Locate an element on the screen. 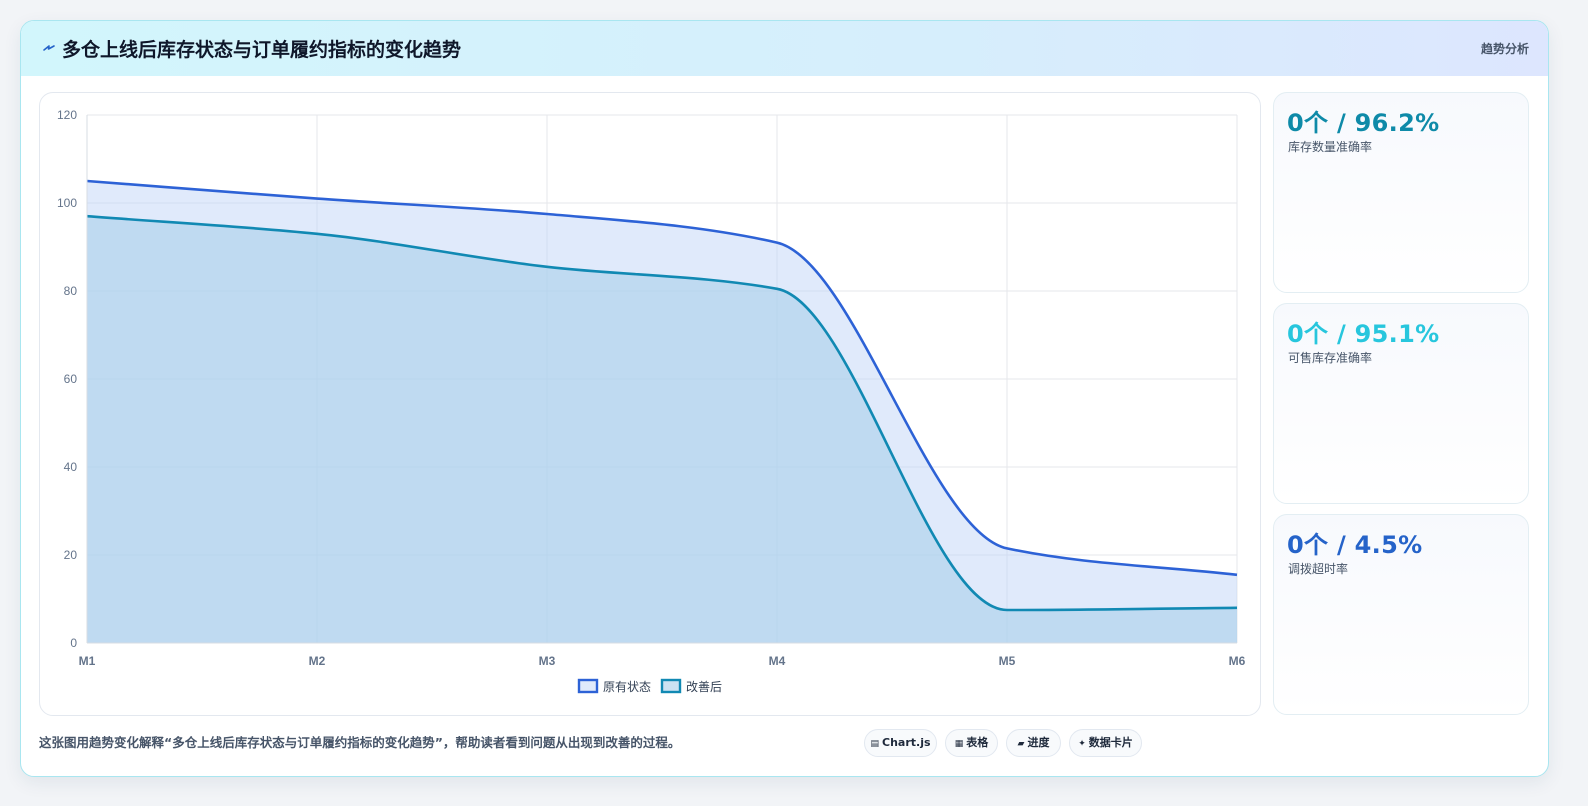  page-title: 多仓上线后库存状态与订单履约指标的变化趋势 is located at coordinates (262, 50).